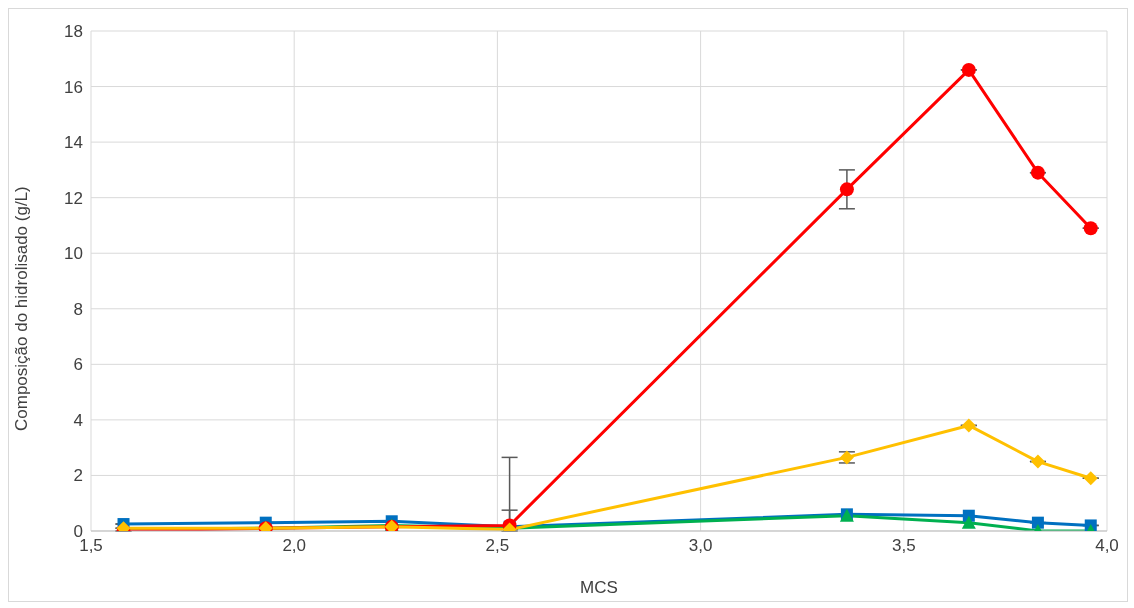 Image resolution: width=1134 pixels, height=608 pixels. I want to click on y-tick-label: 2, so click(78, 476).